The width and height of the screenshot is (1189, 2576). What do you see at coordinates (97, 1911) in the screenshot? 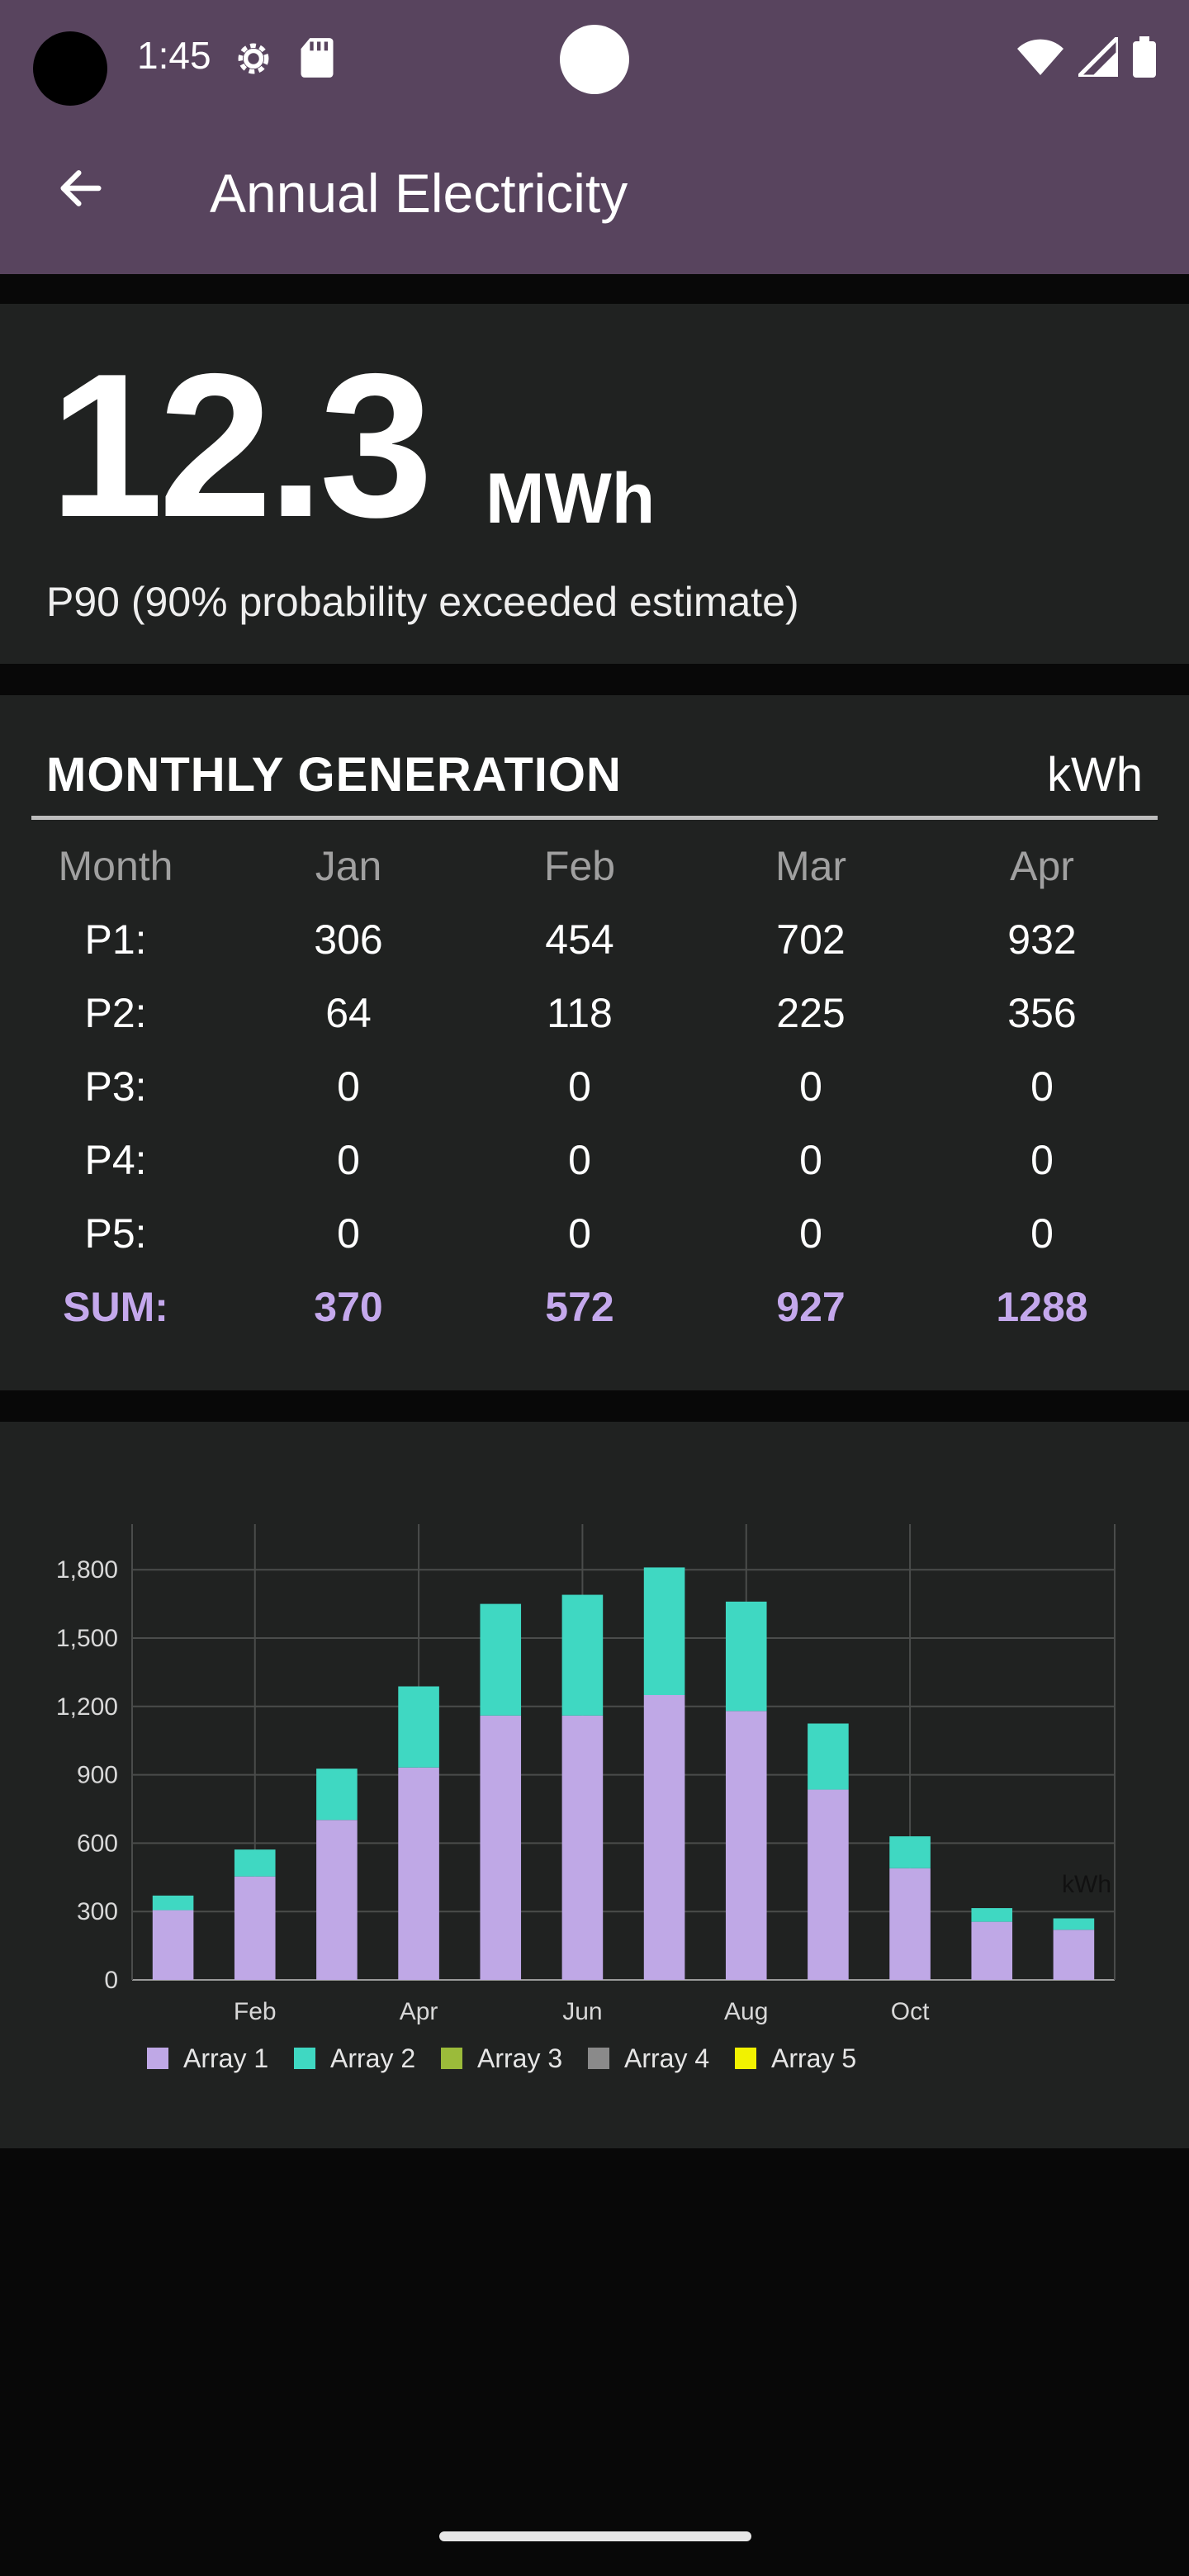
I see `y-tick-label: 300` at bounding box center [97, 1911].